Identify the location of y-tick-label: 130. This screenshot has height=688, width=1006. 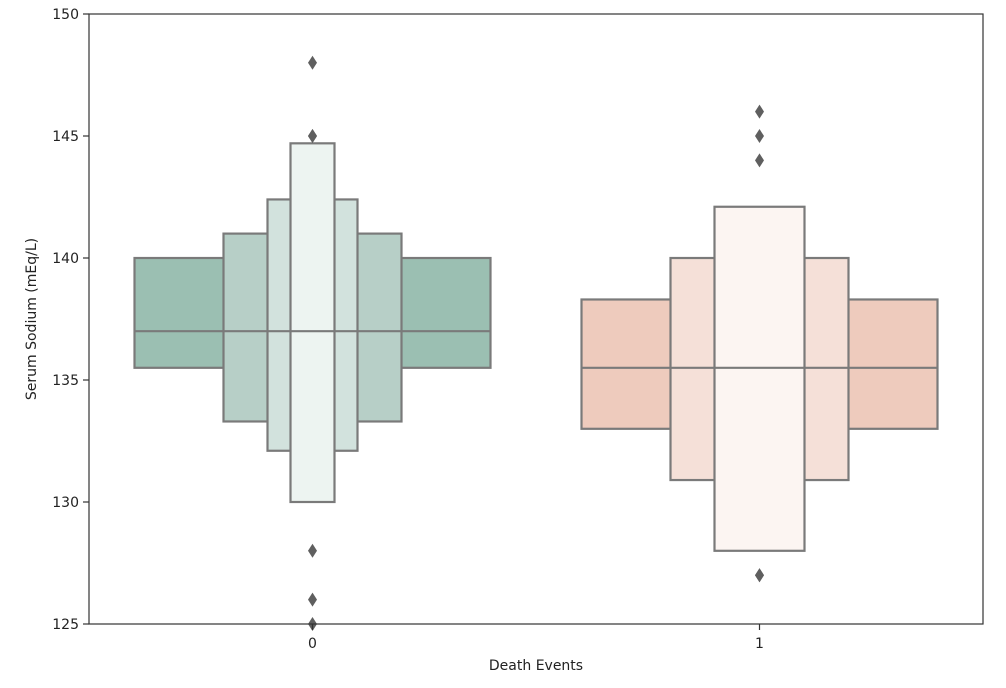
(65, 503).